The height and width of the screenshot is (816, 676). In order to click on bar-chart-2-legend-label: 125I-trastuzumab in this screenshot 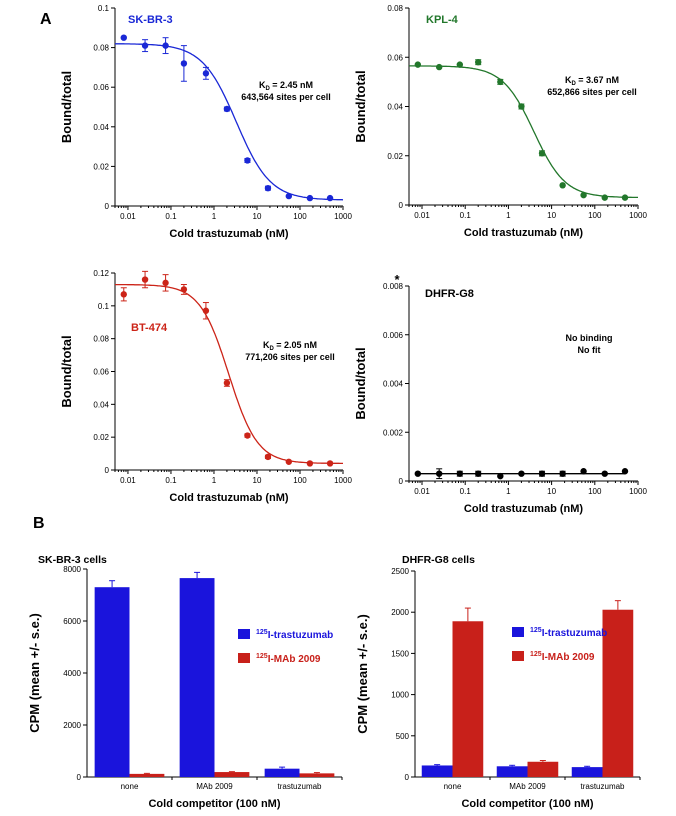, I will do `click(568, 633)`.